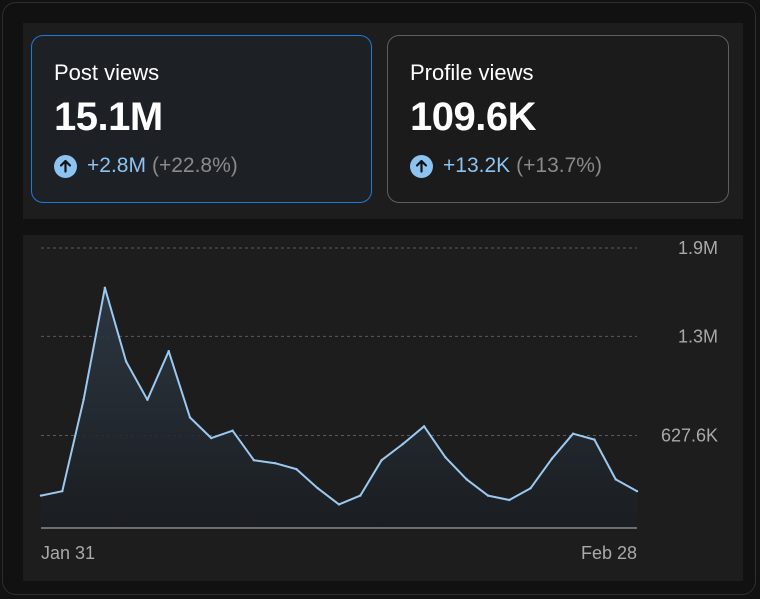 The height and width of the screenshot is (599, 760). I want to click on change-percent: (+13.7%), so click(559, 165).